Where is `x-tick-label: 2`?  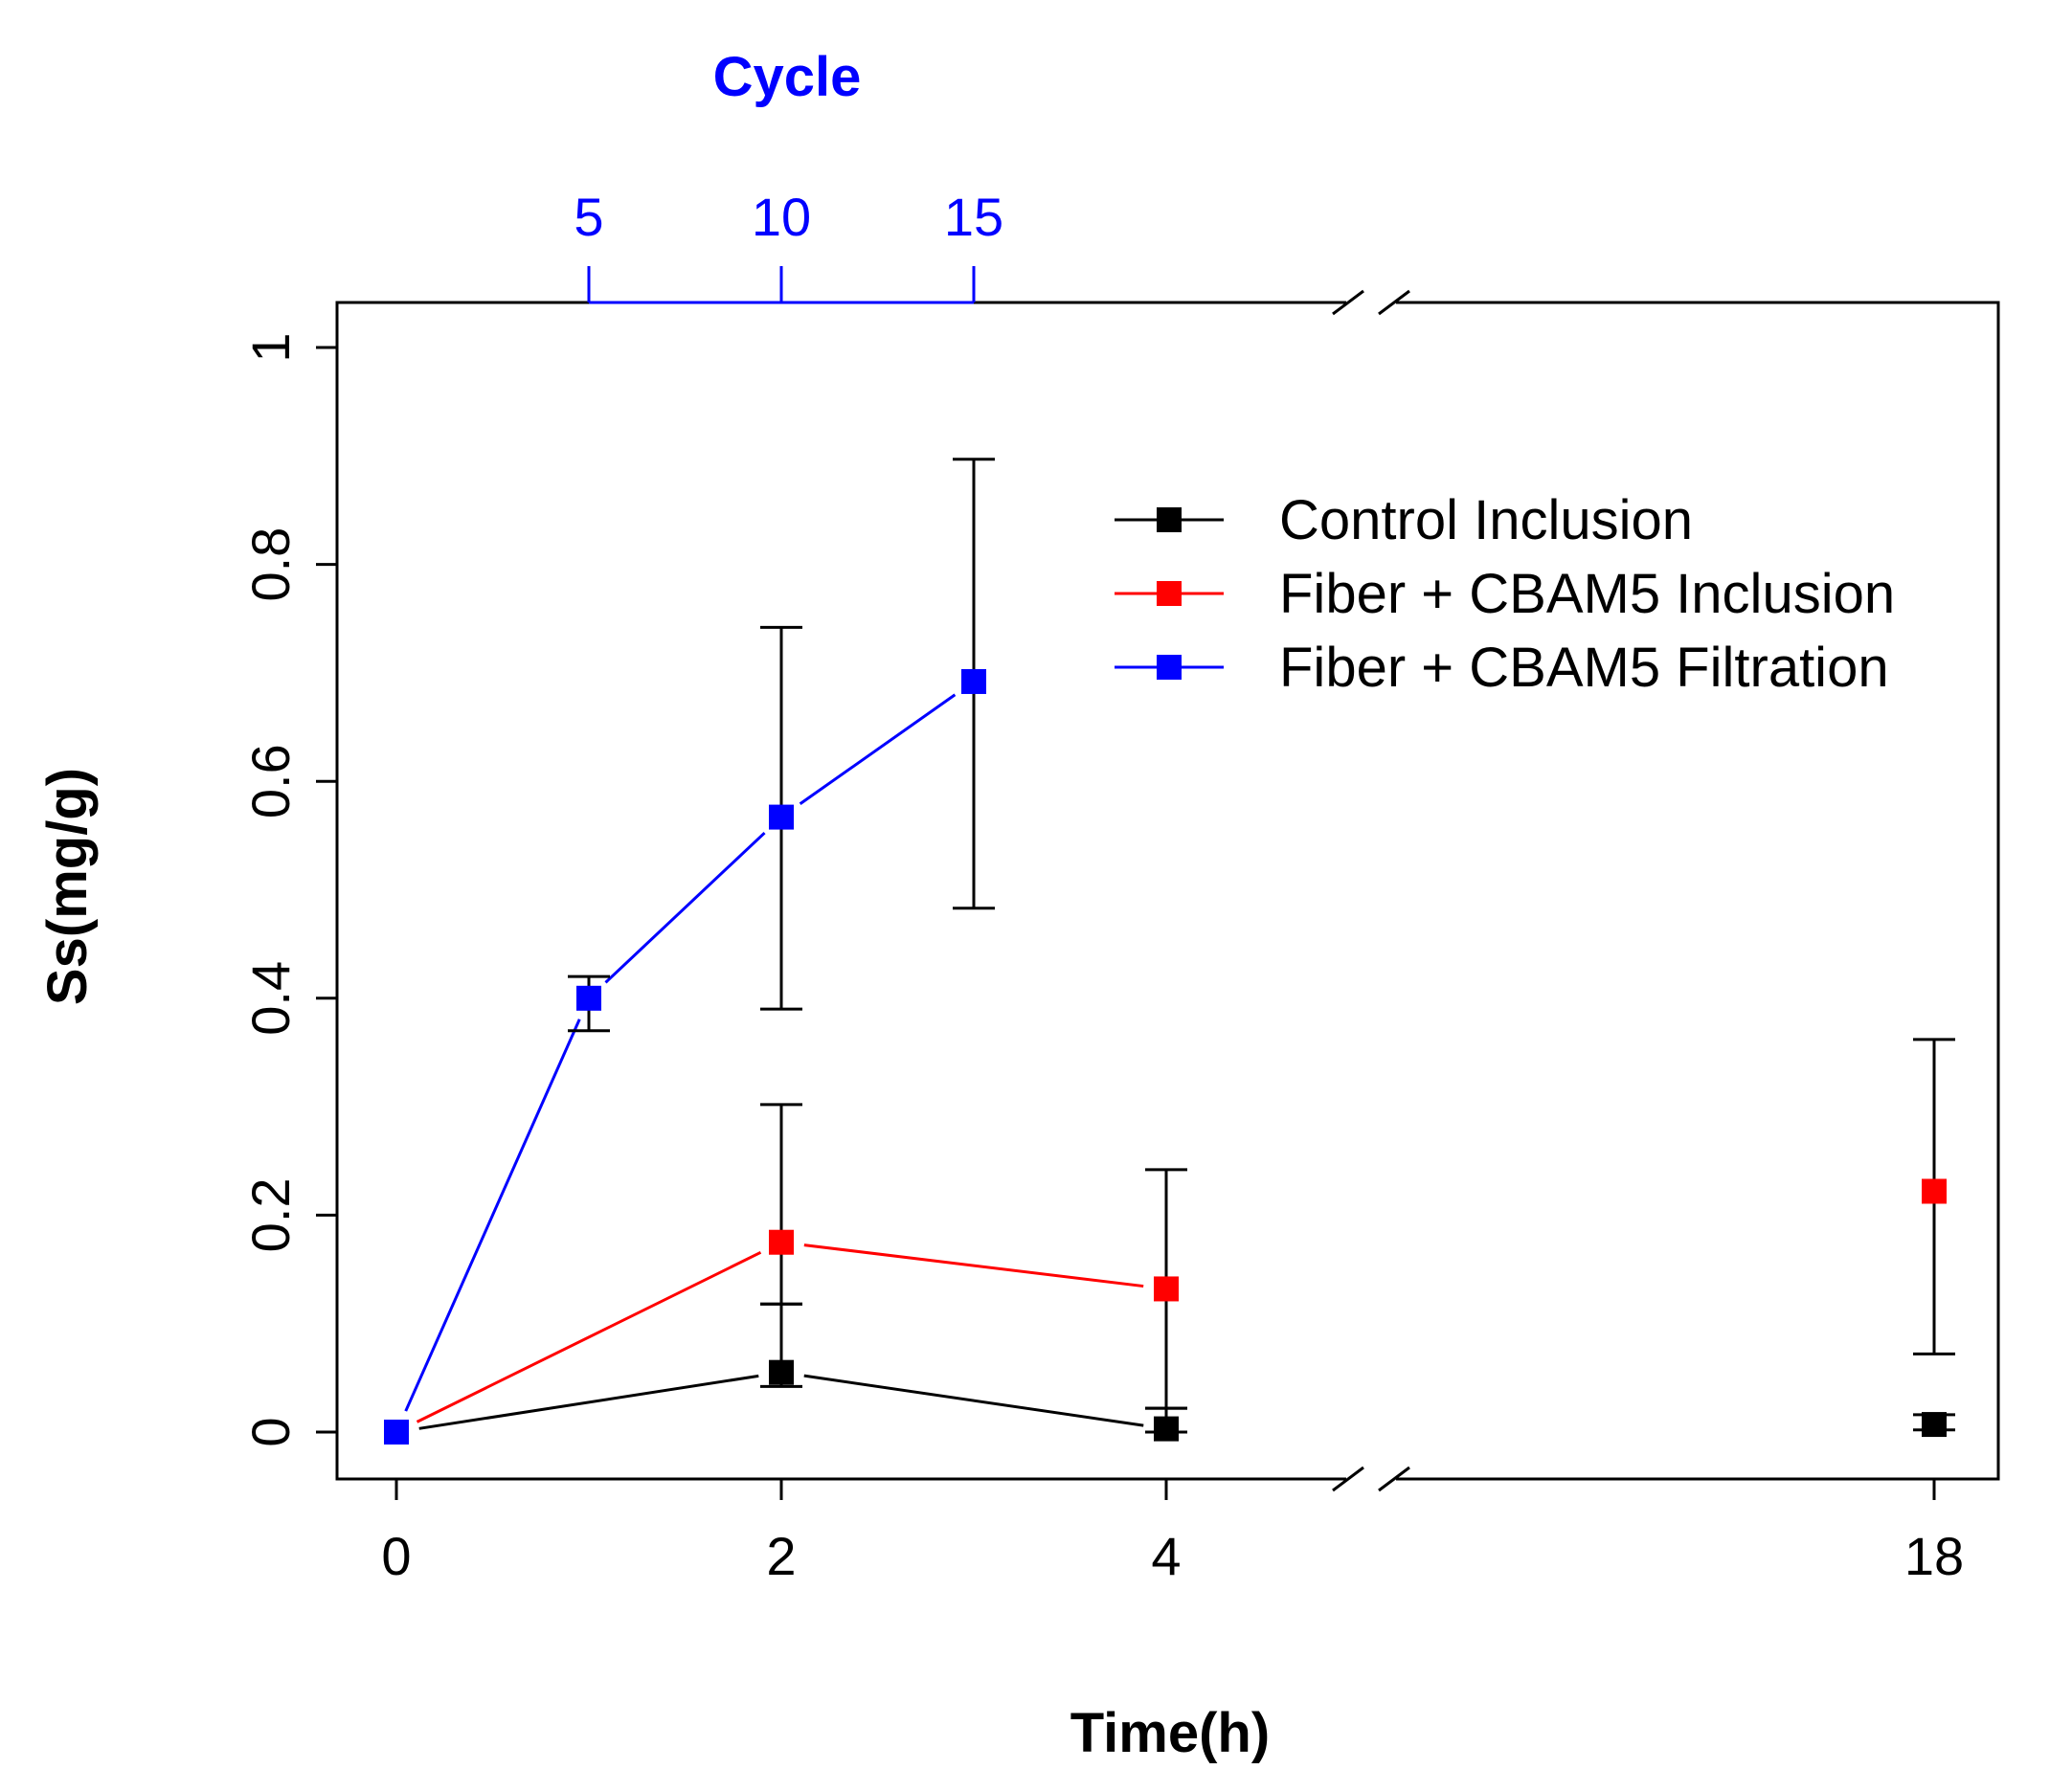 x-tick-label: 2 is located at coordinates (781, 1556).